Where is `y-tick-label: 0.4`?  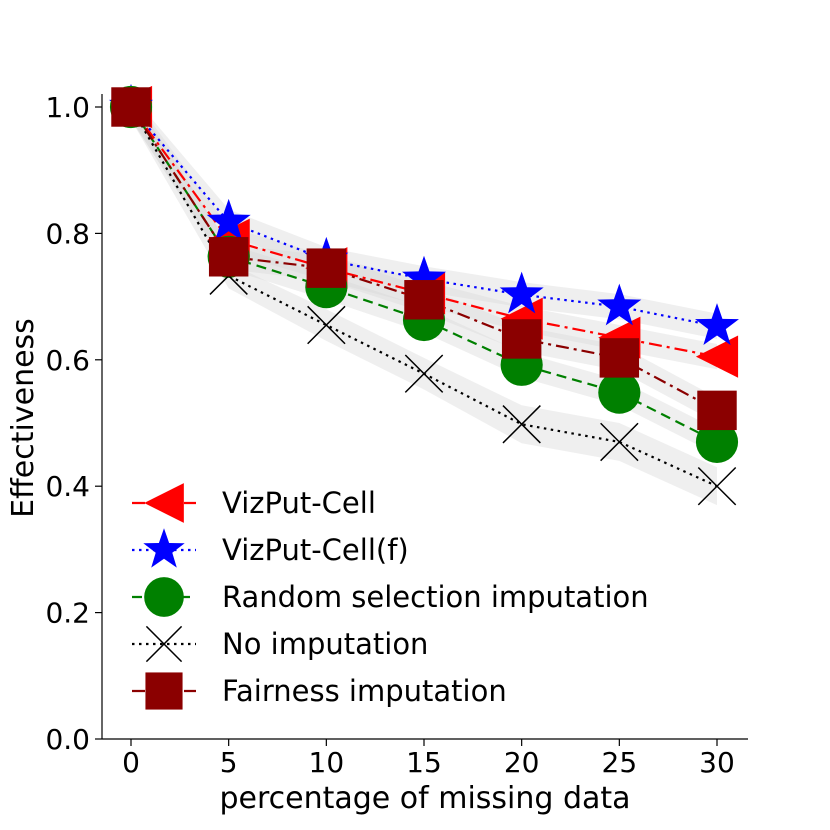
y-tick-label: 0.4 is located at coordinates (67, 486).